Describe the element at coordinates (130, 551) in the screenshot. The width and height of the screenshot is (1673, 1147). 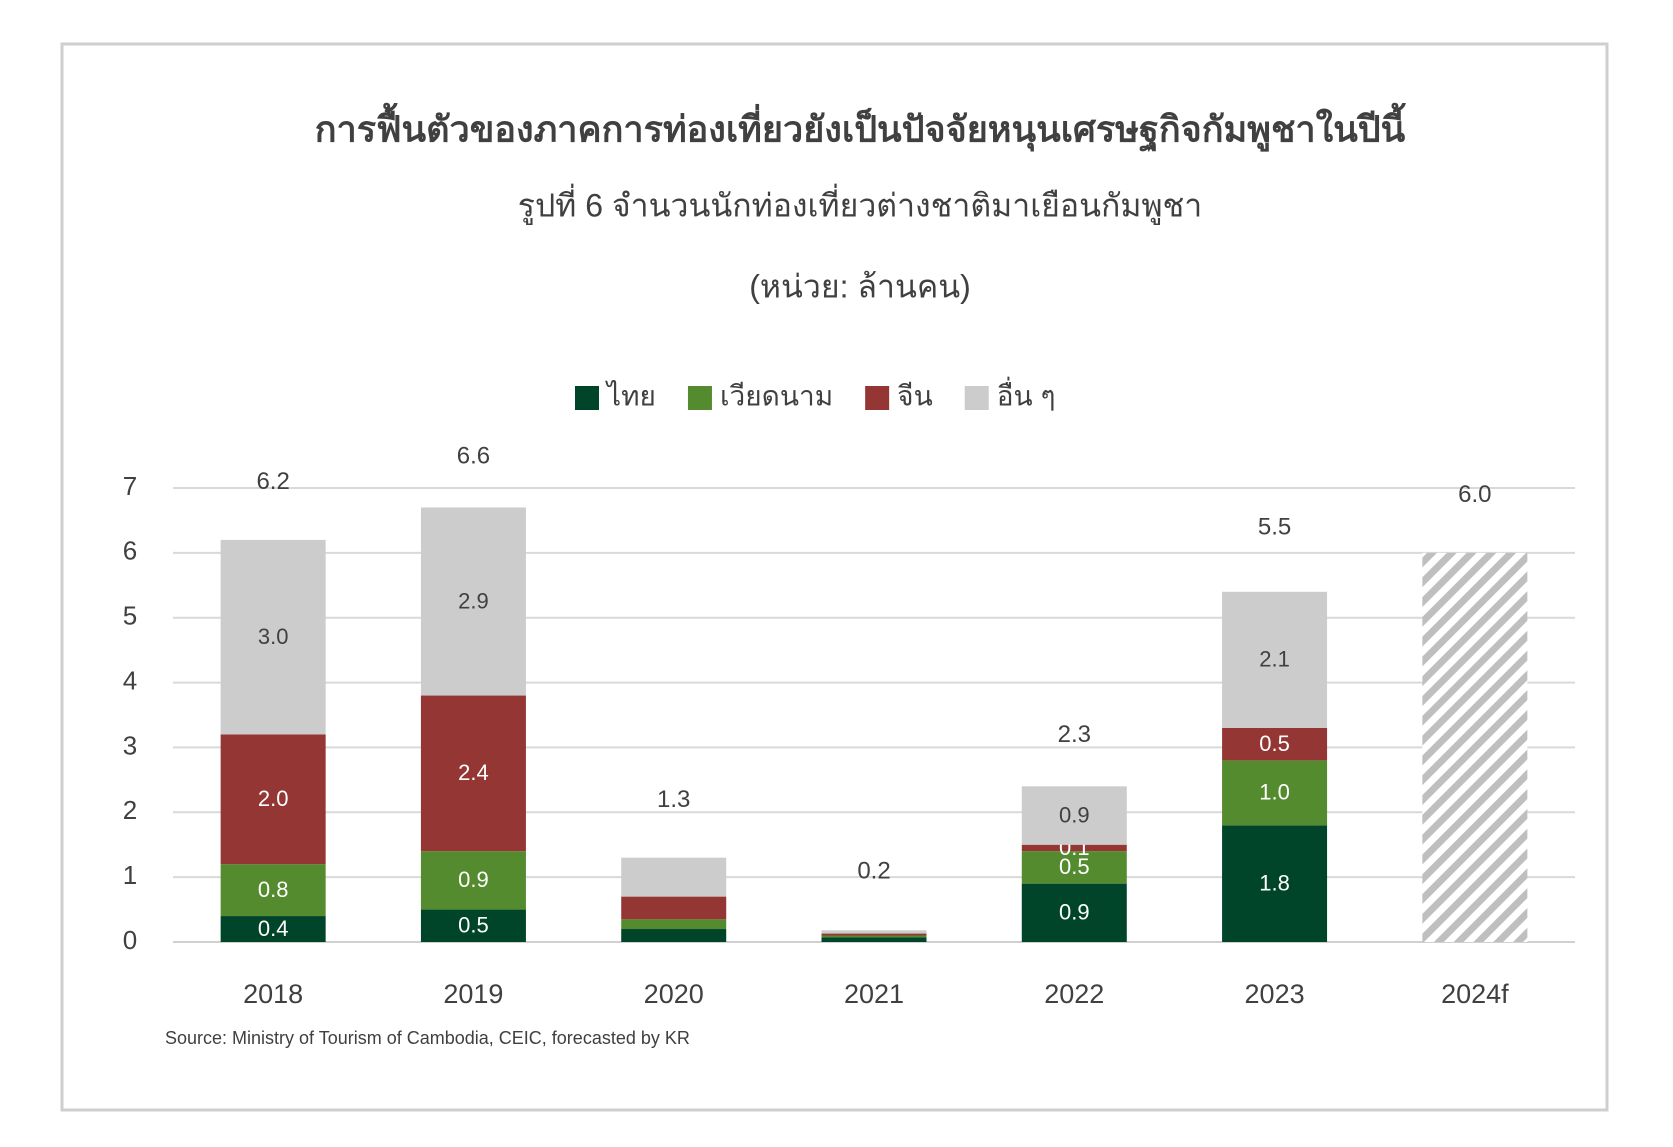
I see `y-tick-label: 6` at that location.